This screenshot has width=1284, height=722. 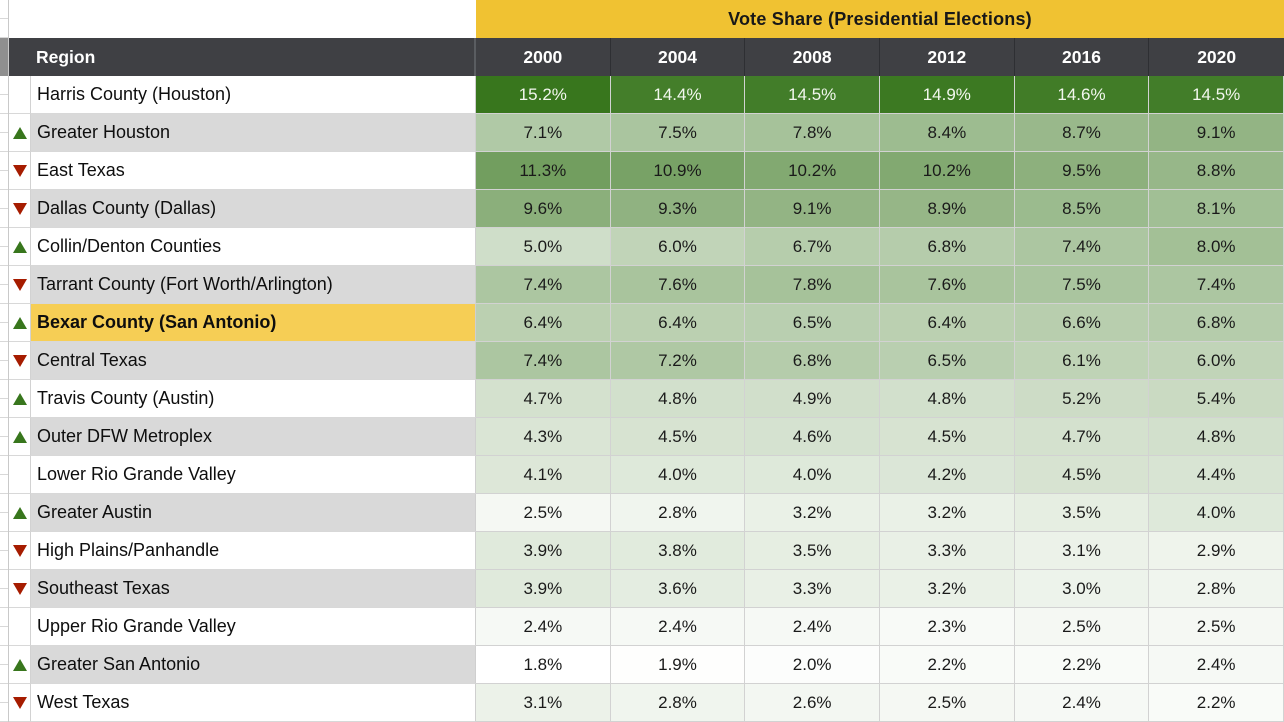 I want to click on region-cell: Greater Houston, so click(x=253, y=133).